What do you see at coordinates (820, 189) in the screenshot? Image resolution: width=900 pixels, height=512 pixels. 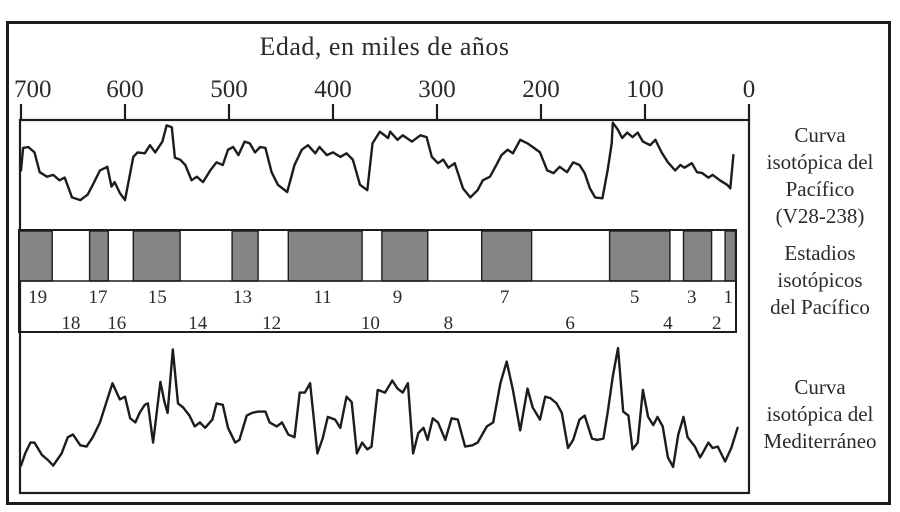 I see `label-line: Pacífico` at bounding box center [820, 189].